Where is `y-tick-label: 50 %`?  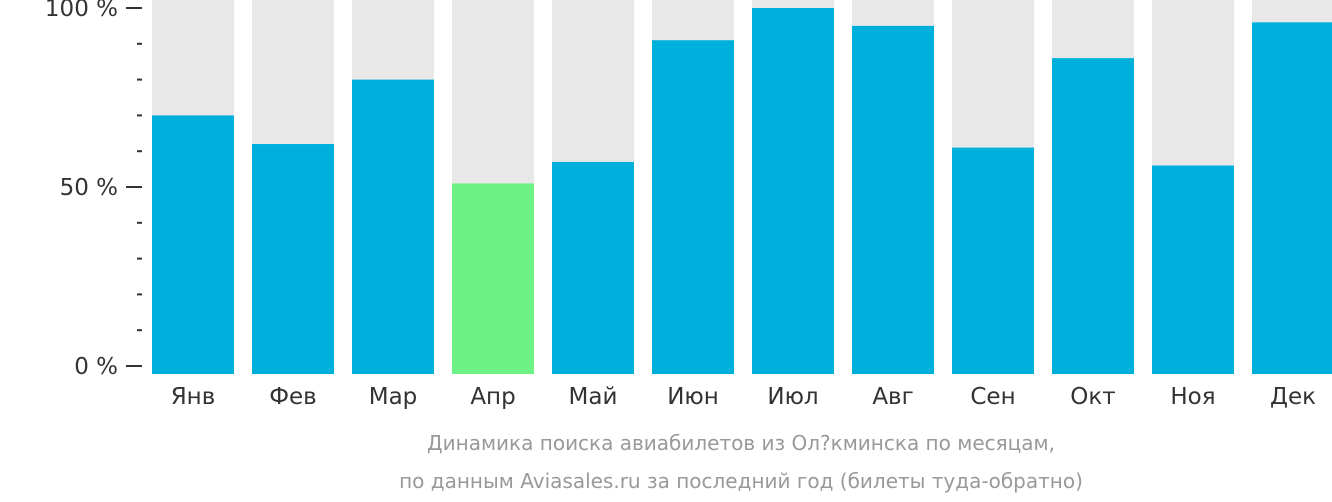
y-tick-label: 50 % is located at coordinates (89, 188).